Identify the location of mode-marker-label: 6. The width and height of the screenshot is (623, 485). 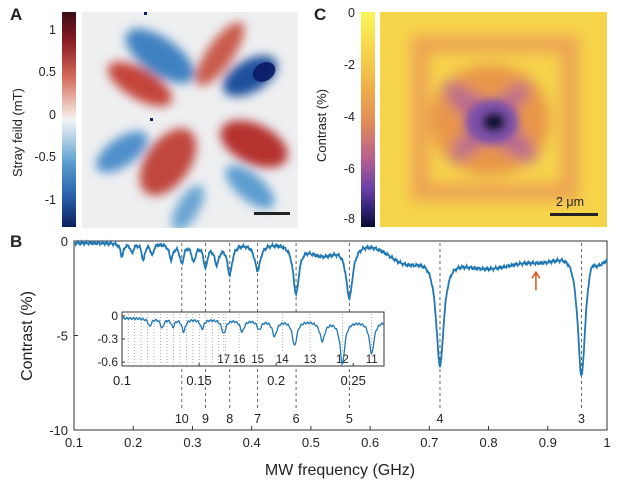
(296, 419).